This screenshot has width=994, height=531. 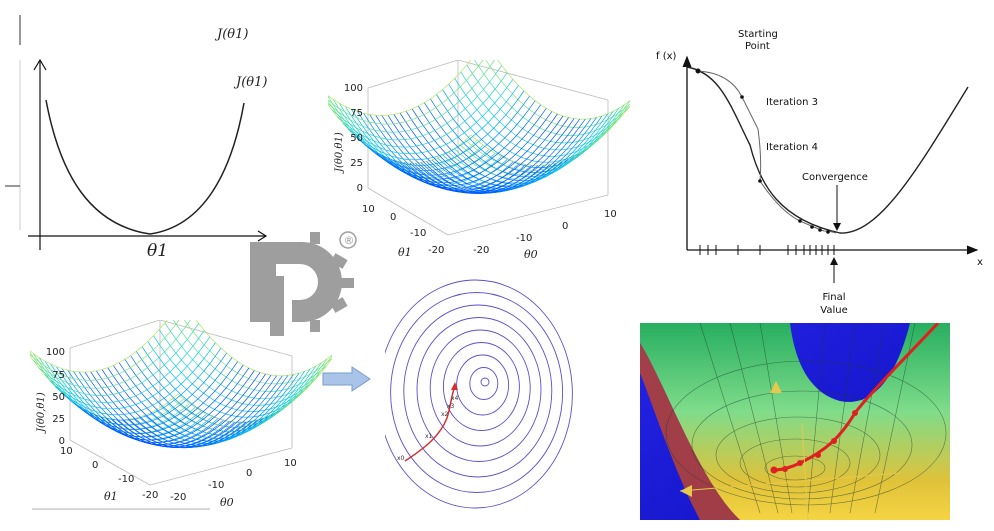 I want to click on point-labels: x0 x1 x2 x3 x4, so click(x=428, y=428).